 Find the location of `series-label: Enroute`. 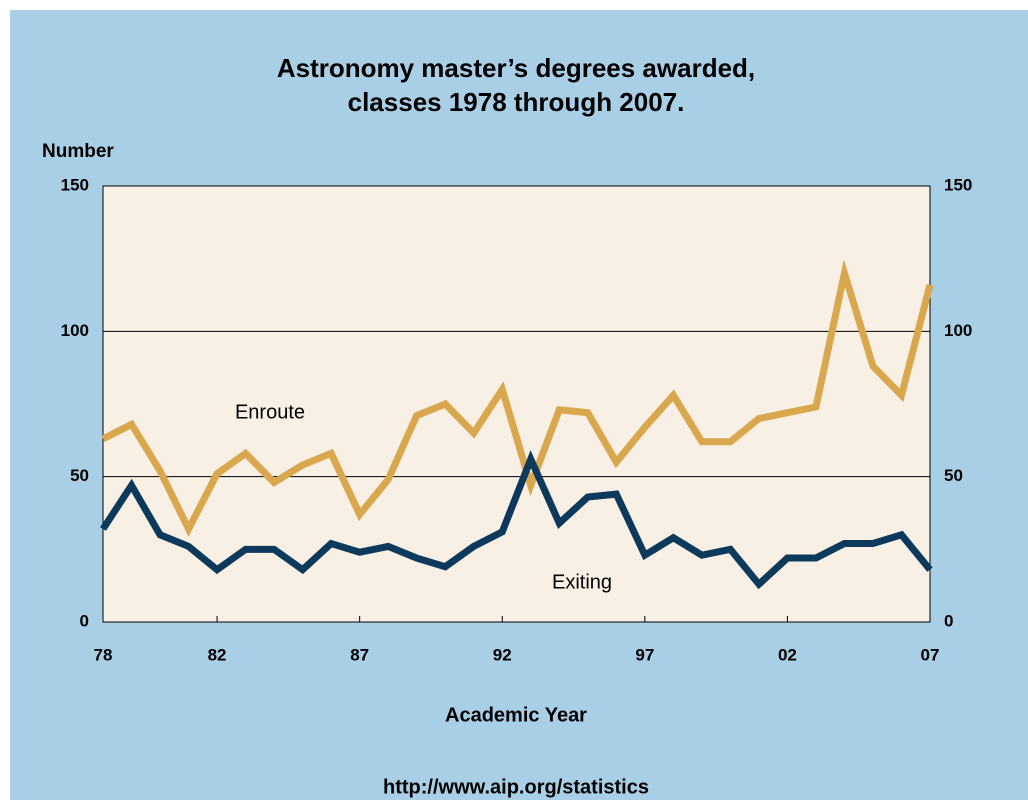

series-label: Enroute is located at coordinates (270, 412).